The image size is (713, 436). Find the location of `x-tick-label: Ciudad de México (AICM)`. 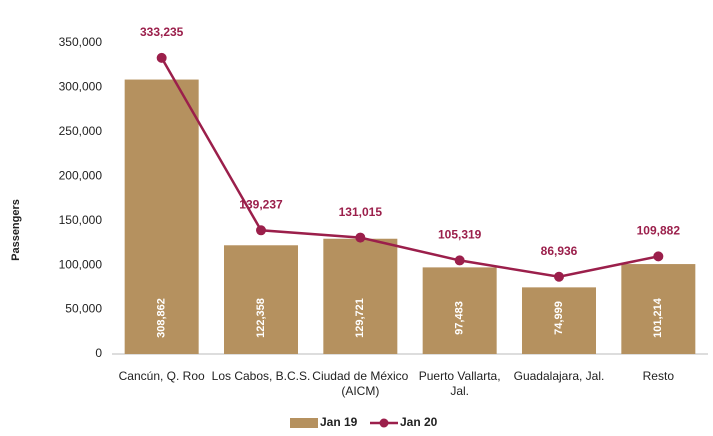

x-tick-label: Ciudad de México (AICM) is located at coordinates (360, 383).